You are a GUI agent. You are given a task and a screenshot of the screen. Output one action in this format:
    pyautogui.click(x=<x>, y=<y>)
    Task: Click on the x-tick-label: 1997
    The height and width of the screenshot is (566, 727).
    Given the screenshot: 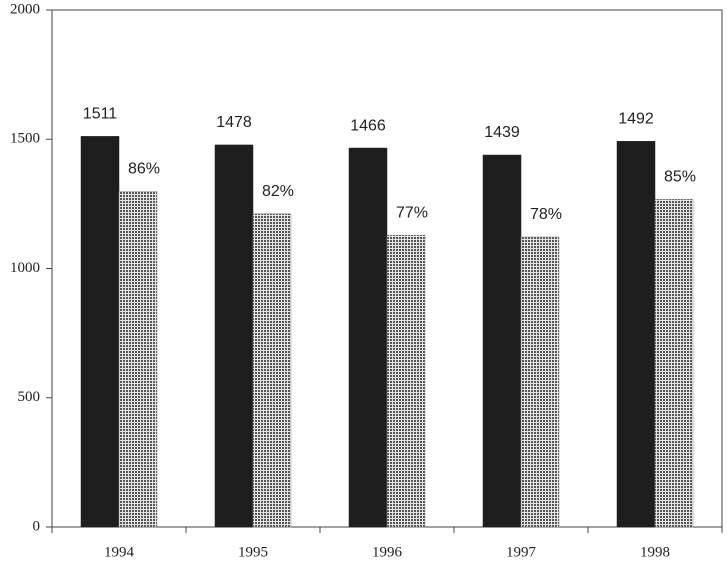 What is the action you would take?
    pyautogui.click(x=521, y=552)
    